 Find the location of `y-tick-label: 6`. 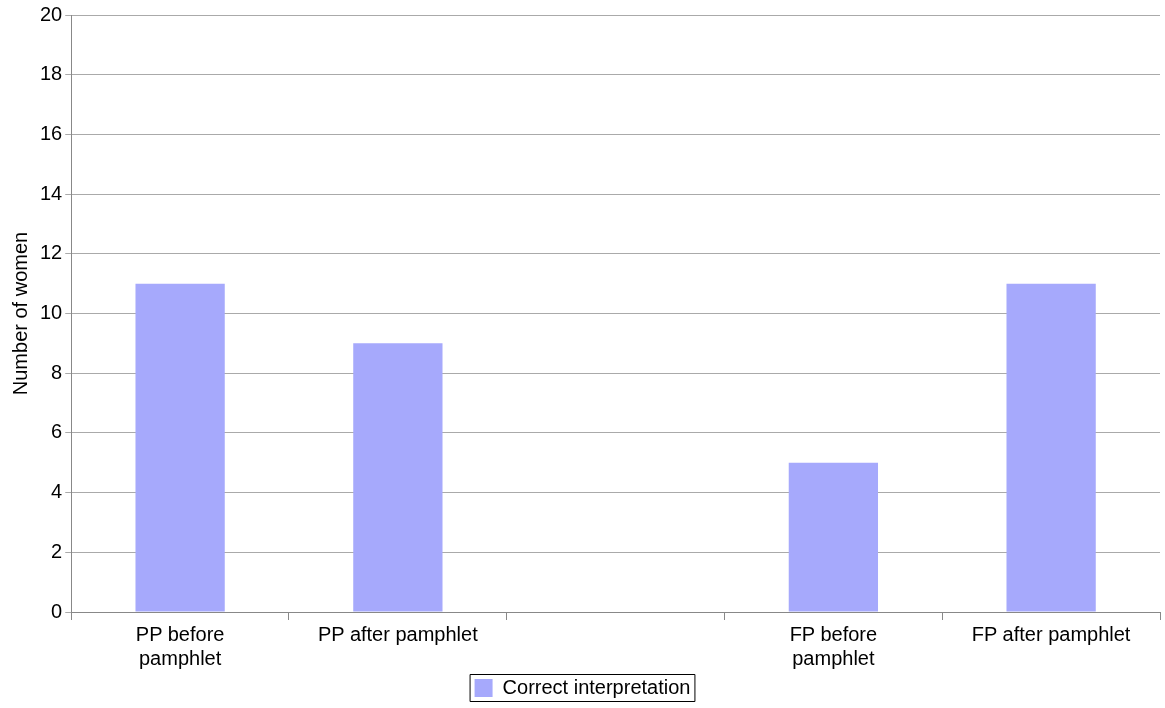

y-tick-label: 6 is located at coordinates (57, 431).